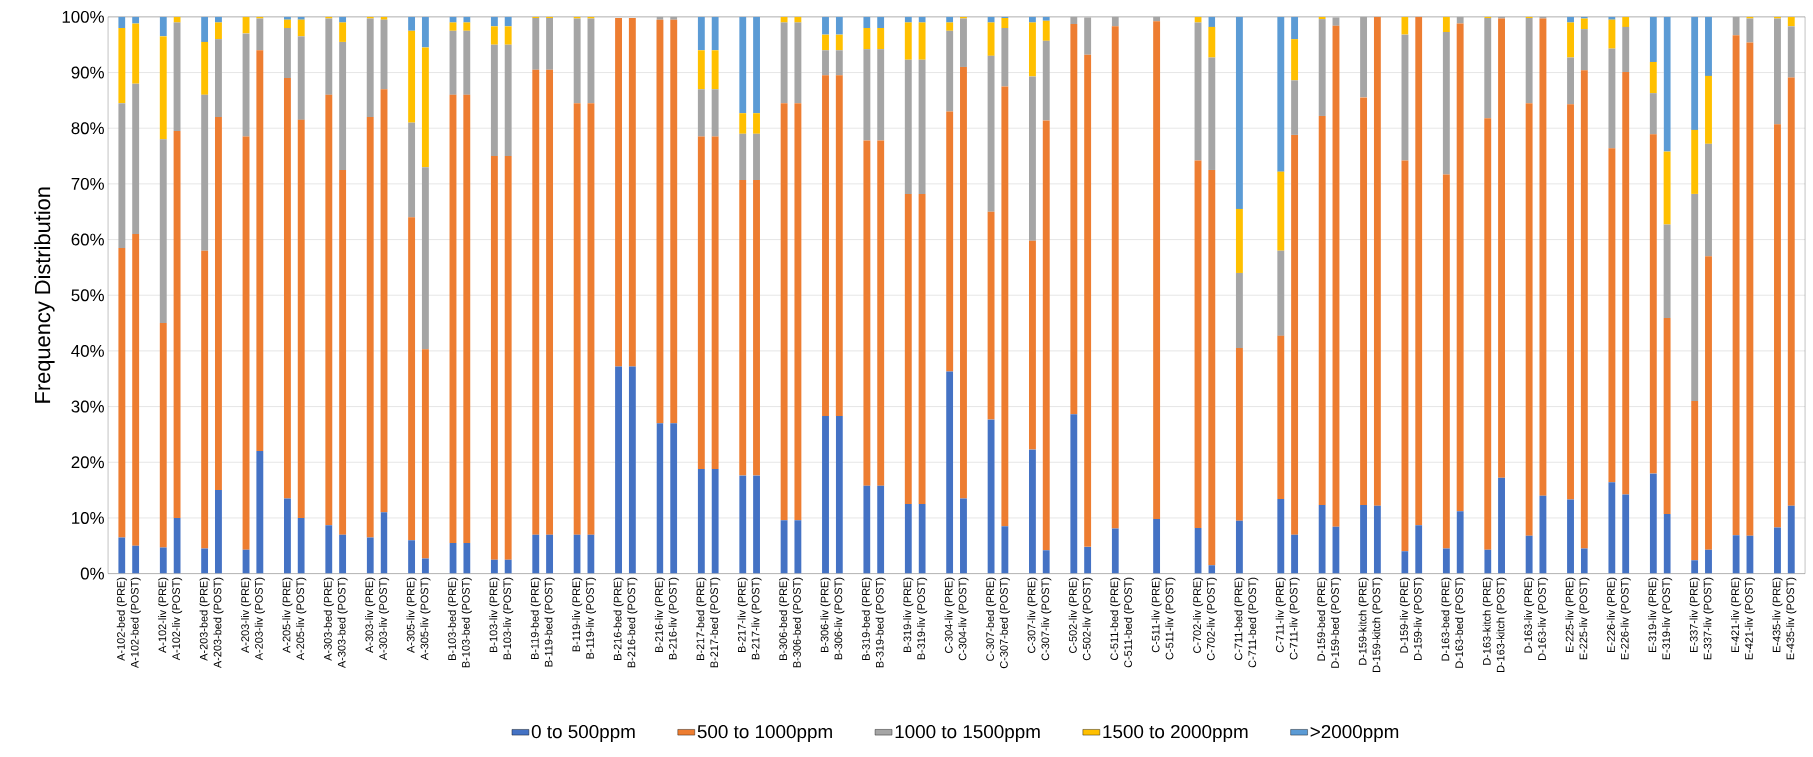 The height and width of the screenshot is (757, 1813). I want to click on x-tick-label: A-303-bed (POST), so click(342, 622).